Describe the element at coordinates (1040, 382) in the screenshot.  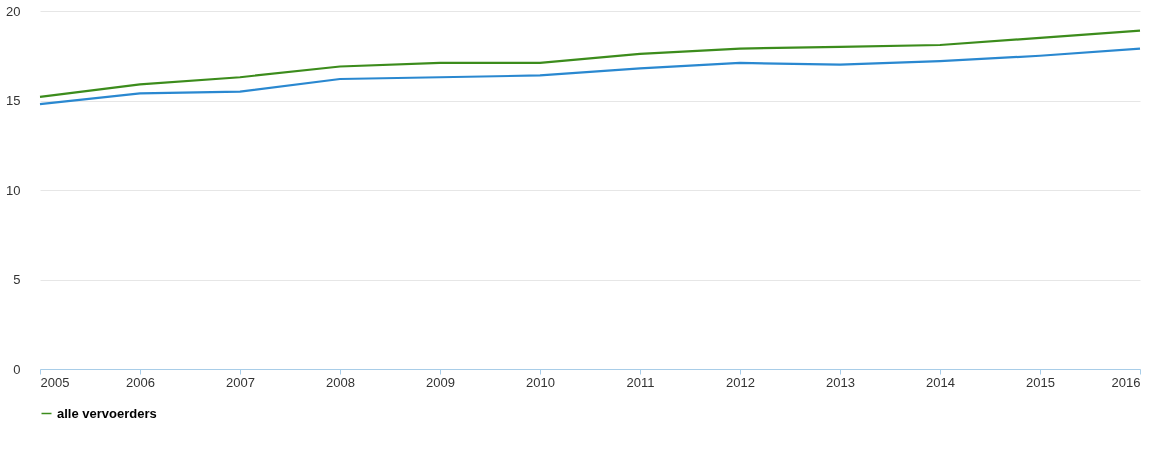
I see `x-tick-label: 2015` at that location.